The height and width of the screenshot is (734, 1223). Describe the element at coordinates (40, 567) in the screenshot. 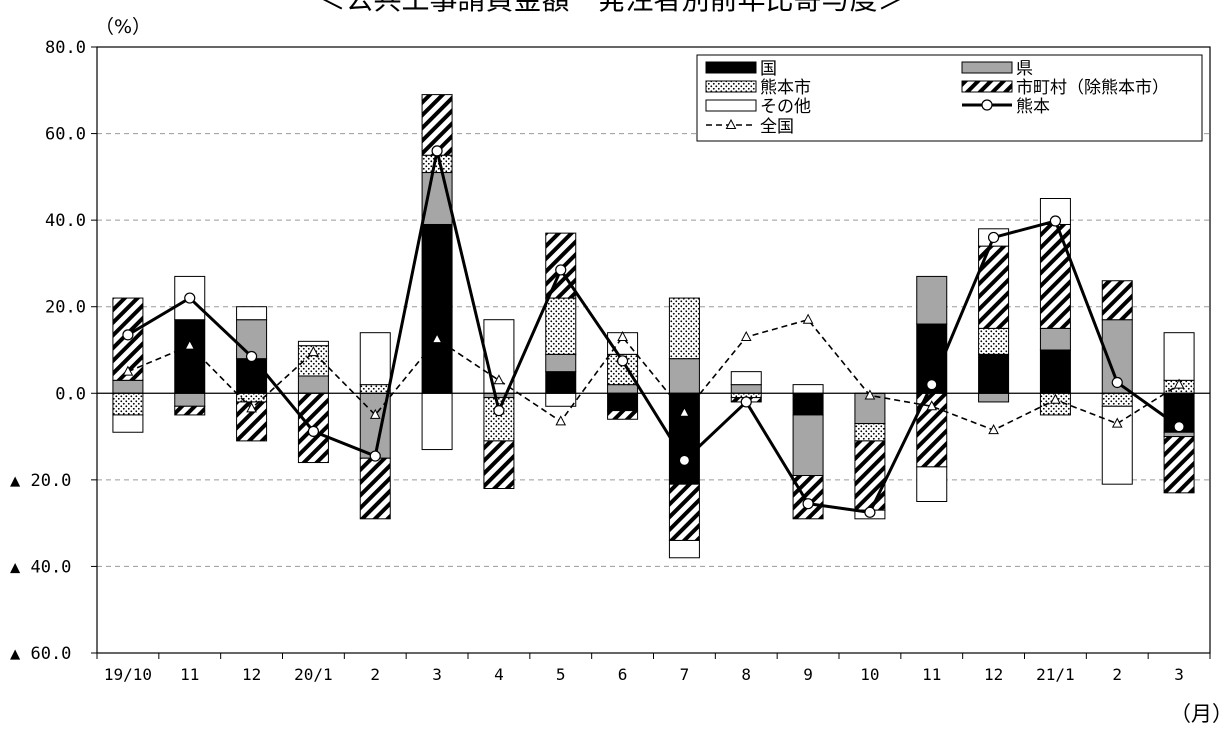

I see `y-tick-label: ▲ 40.0` at that location.